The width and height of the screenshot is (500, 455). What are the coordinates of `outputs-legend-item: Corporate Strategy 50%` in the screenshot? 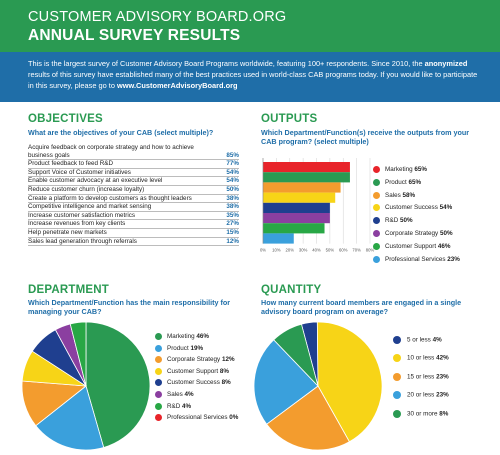 It's located at (413, 233).